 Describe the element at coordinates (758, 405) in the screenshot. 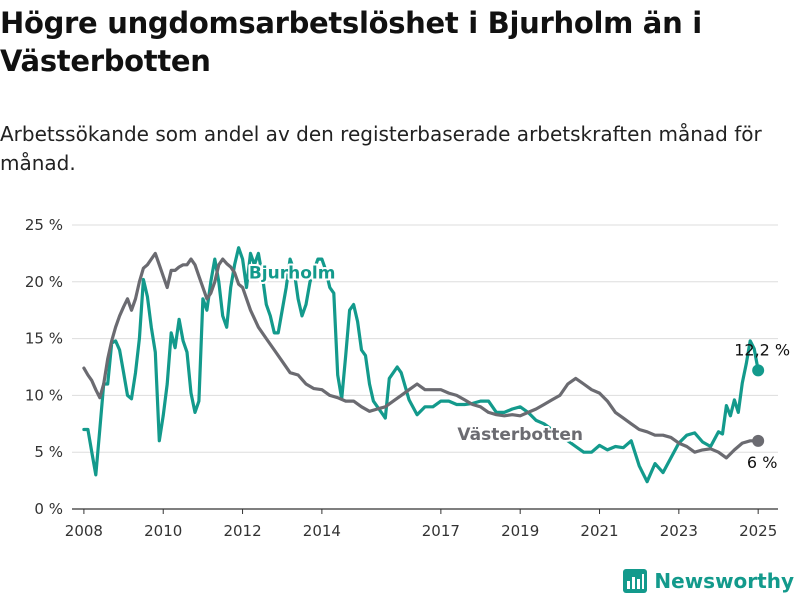

I see `end-markers` at that location.